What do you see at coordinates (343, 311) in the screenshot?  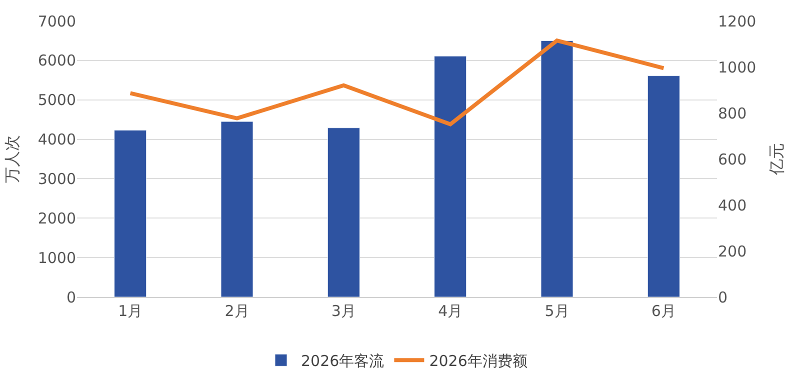 I see `x-tick-label: 3月` at bounding box center [343, 311].